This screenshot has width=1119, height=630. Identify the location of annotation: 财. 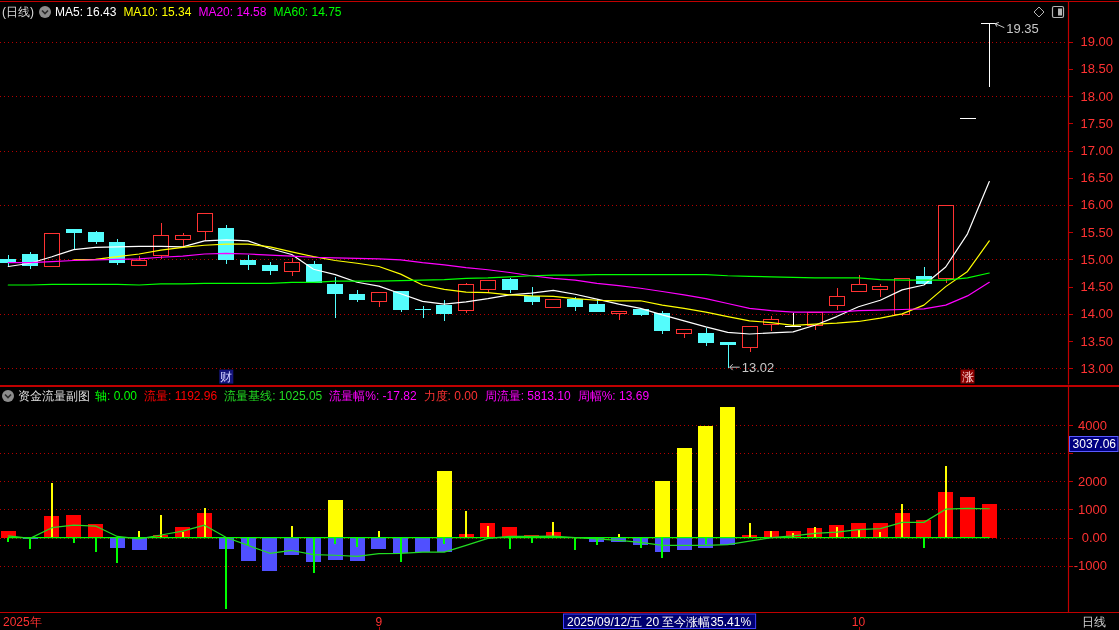
(226, 376).